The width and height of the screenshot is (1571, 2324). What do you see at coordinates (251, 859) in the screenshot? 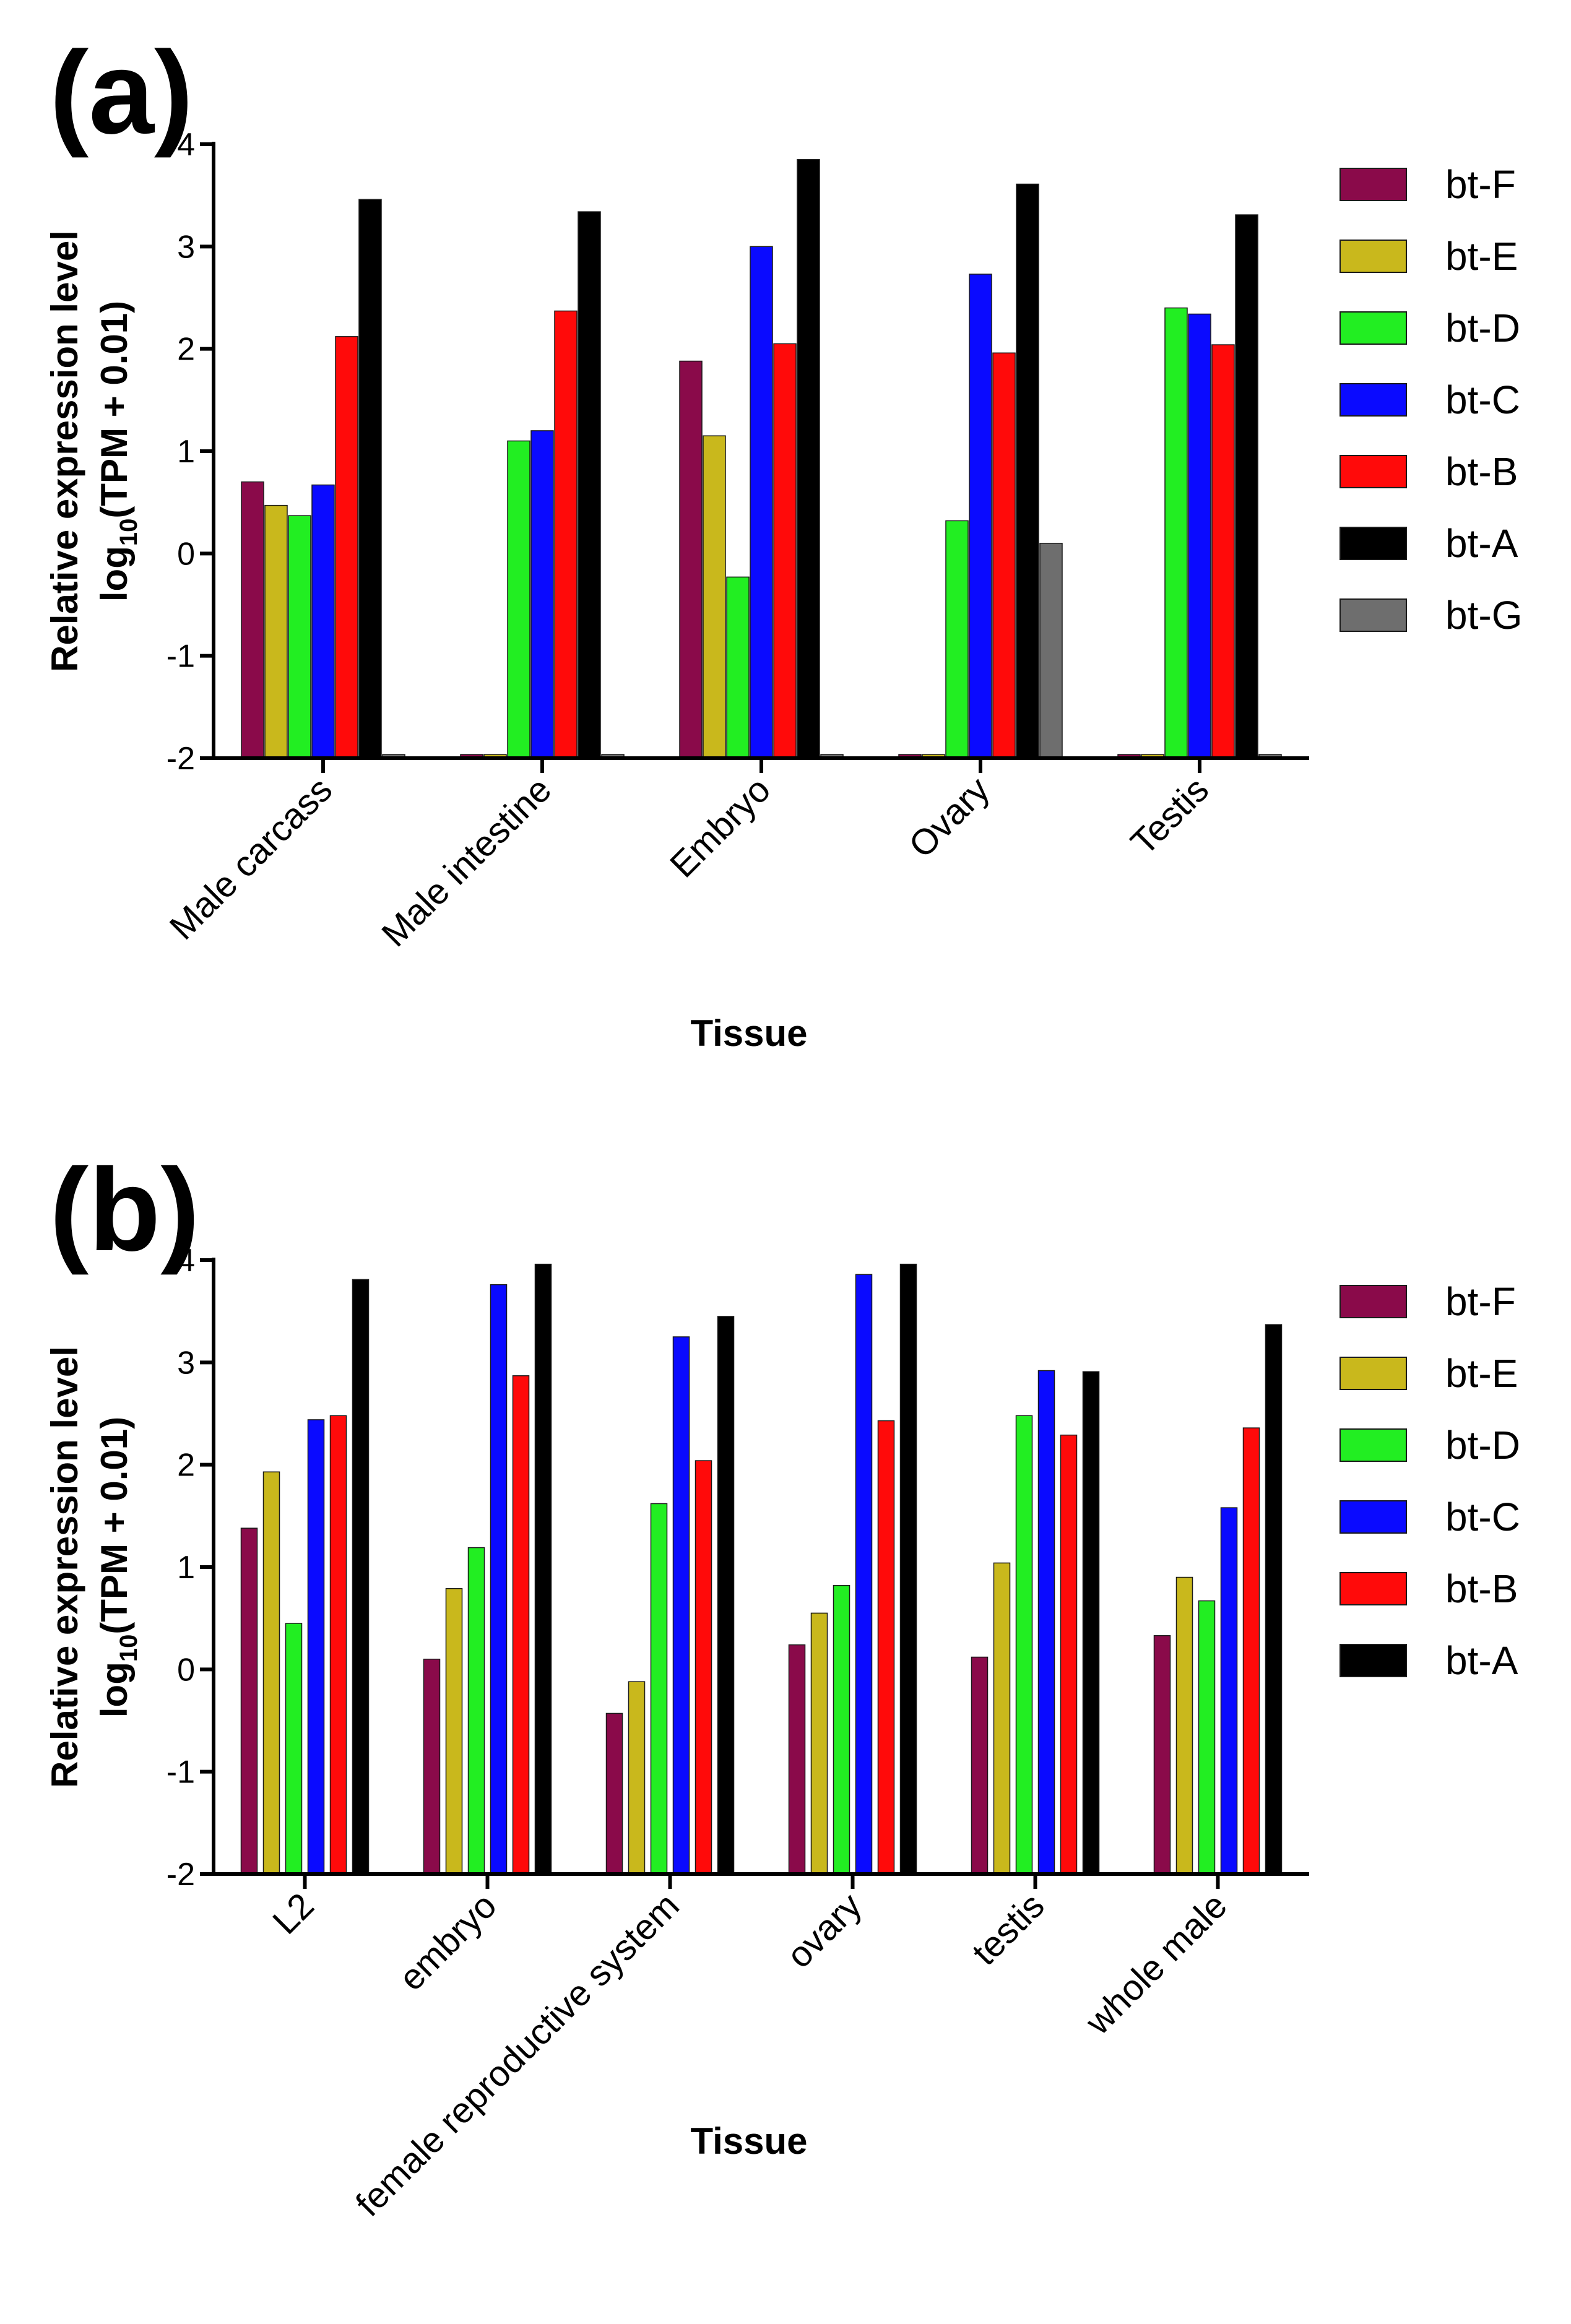
I see `x-category-label: Male carcass` at bounding box center [251, 859].